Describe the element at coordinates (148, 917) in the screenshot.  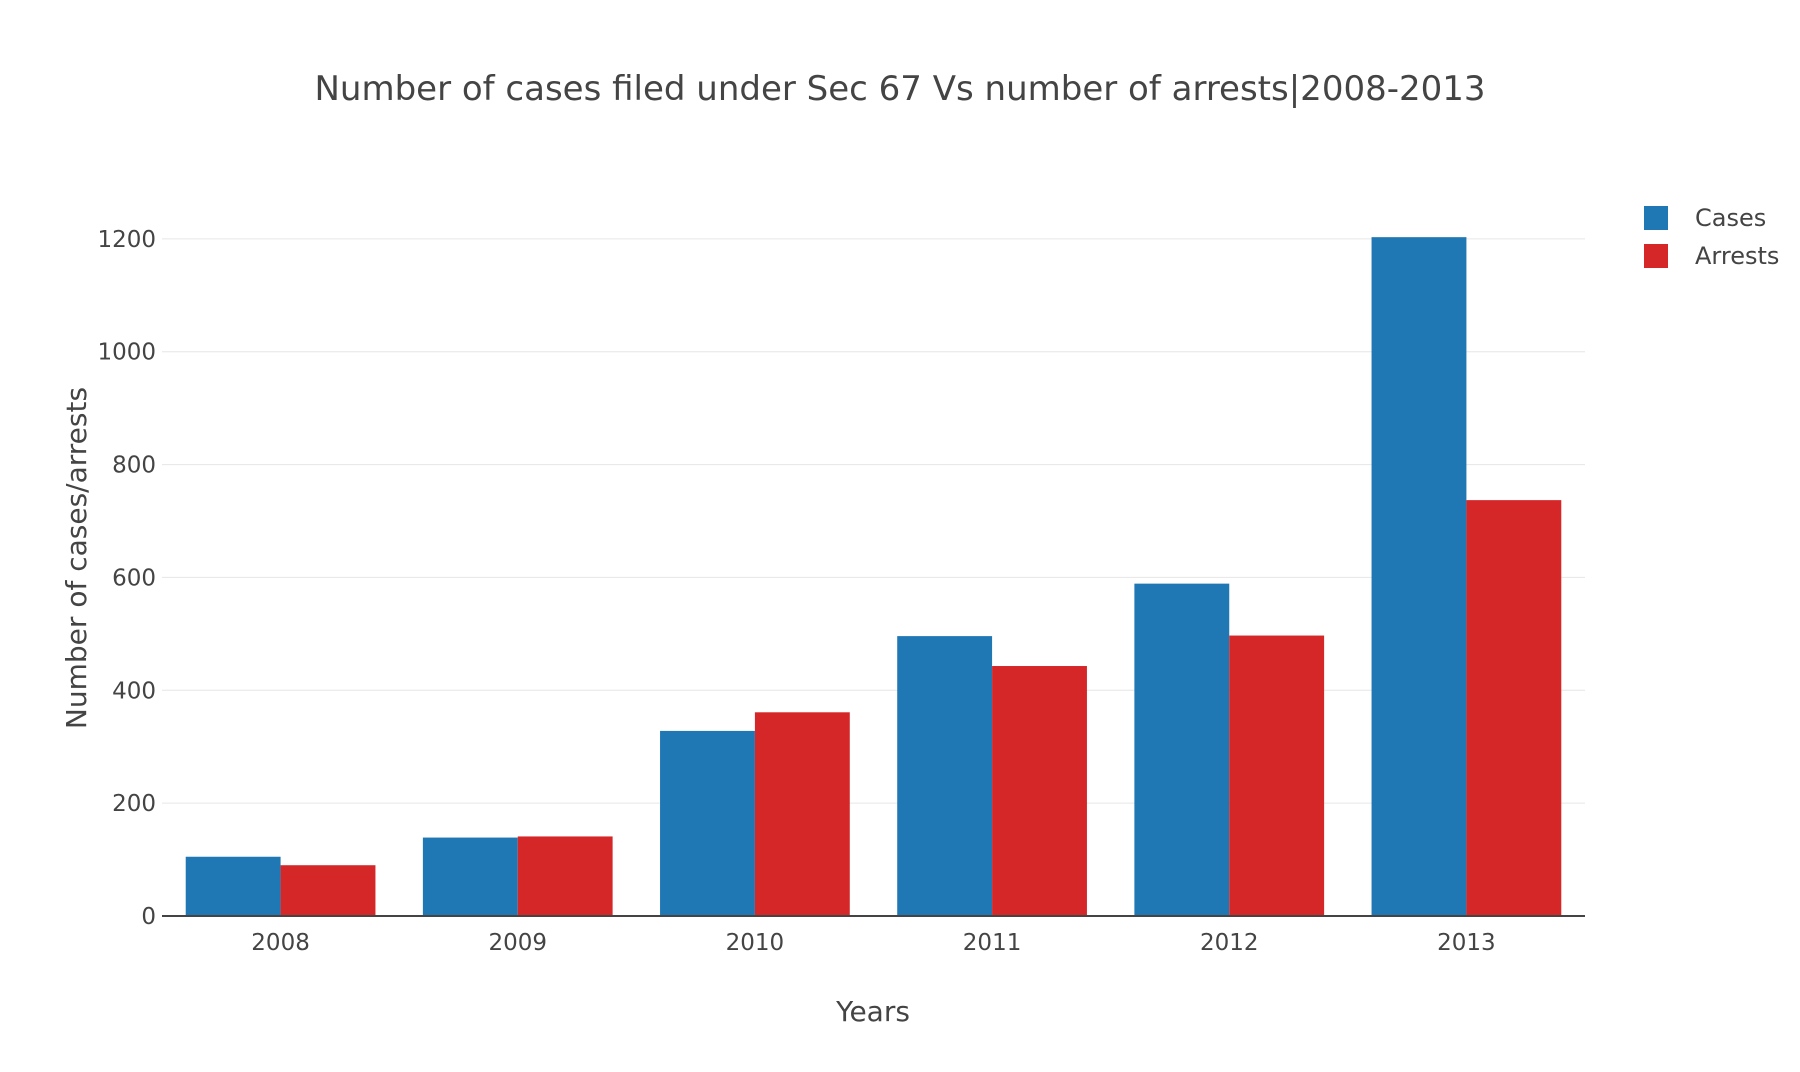
I see `y-tick-label: 0` at that location.